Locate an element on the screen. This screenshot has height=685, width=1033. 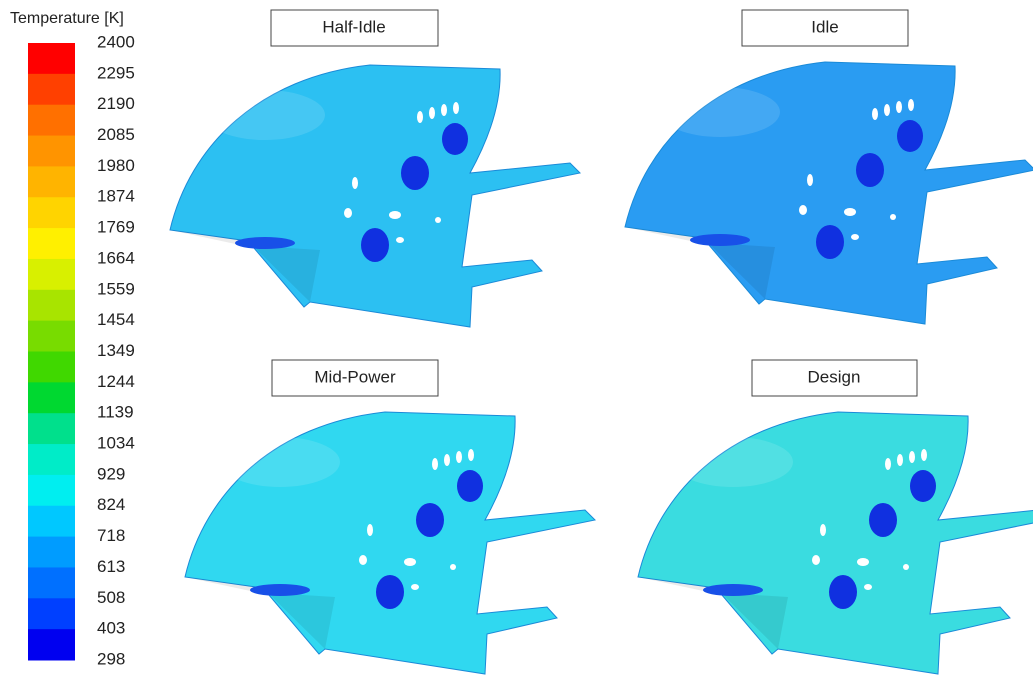
colorbar-label: 298 is located at coordinates (111, 658).